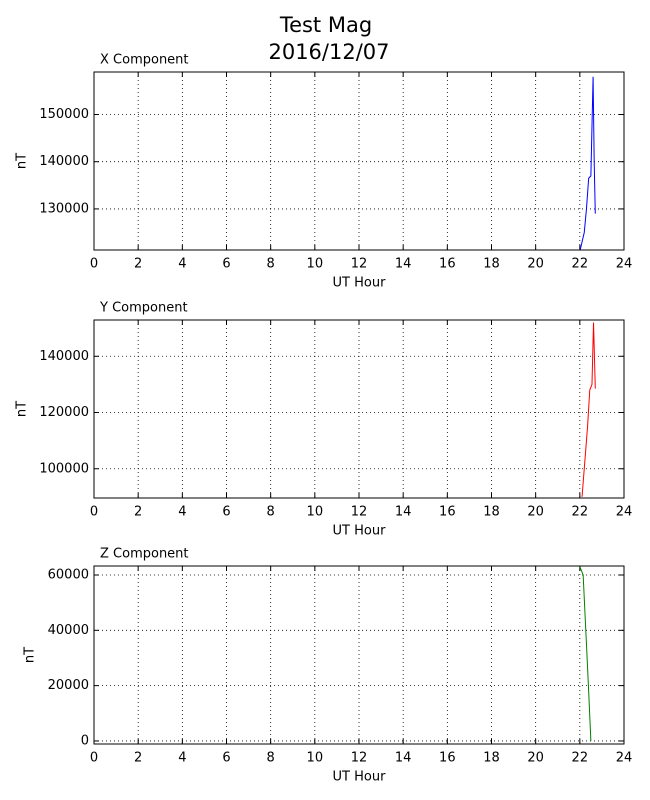 This screenshot has height=800, width=650. Describe the element at coordinates (143, 308) in the screenshot. I see `panel-title: Y Component` at that location.